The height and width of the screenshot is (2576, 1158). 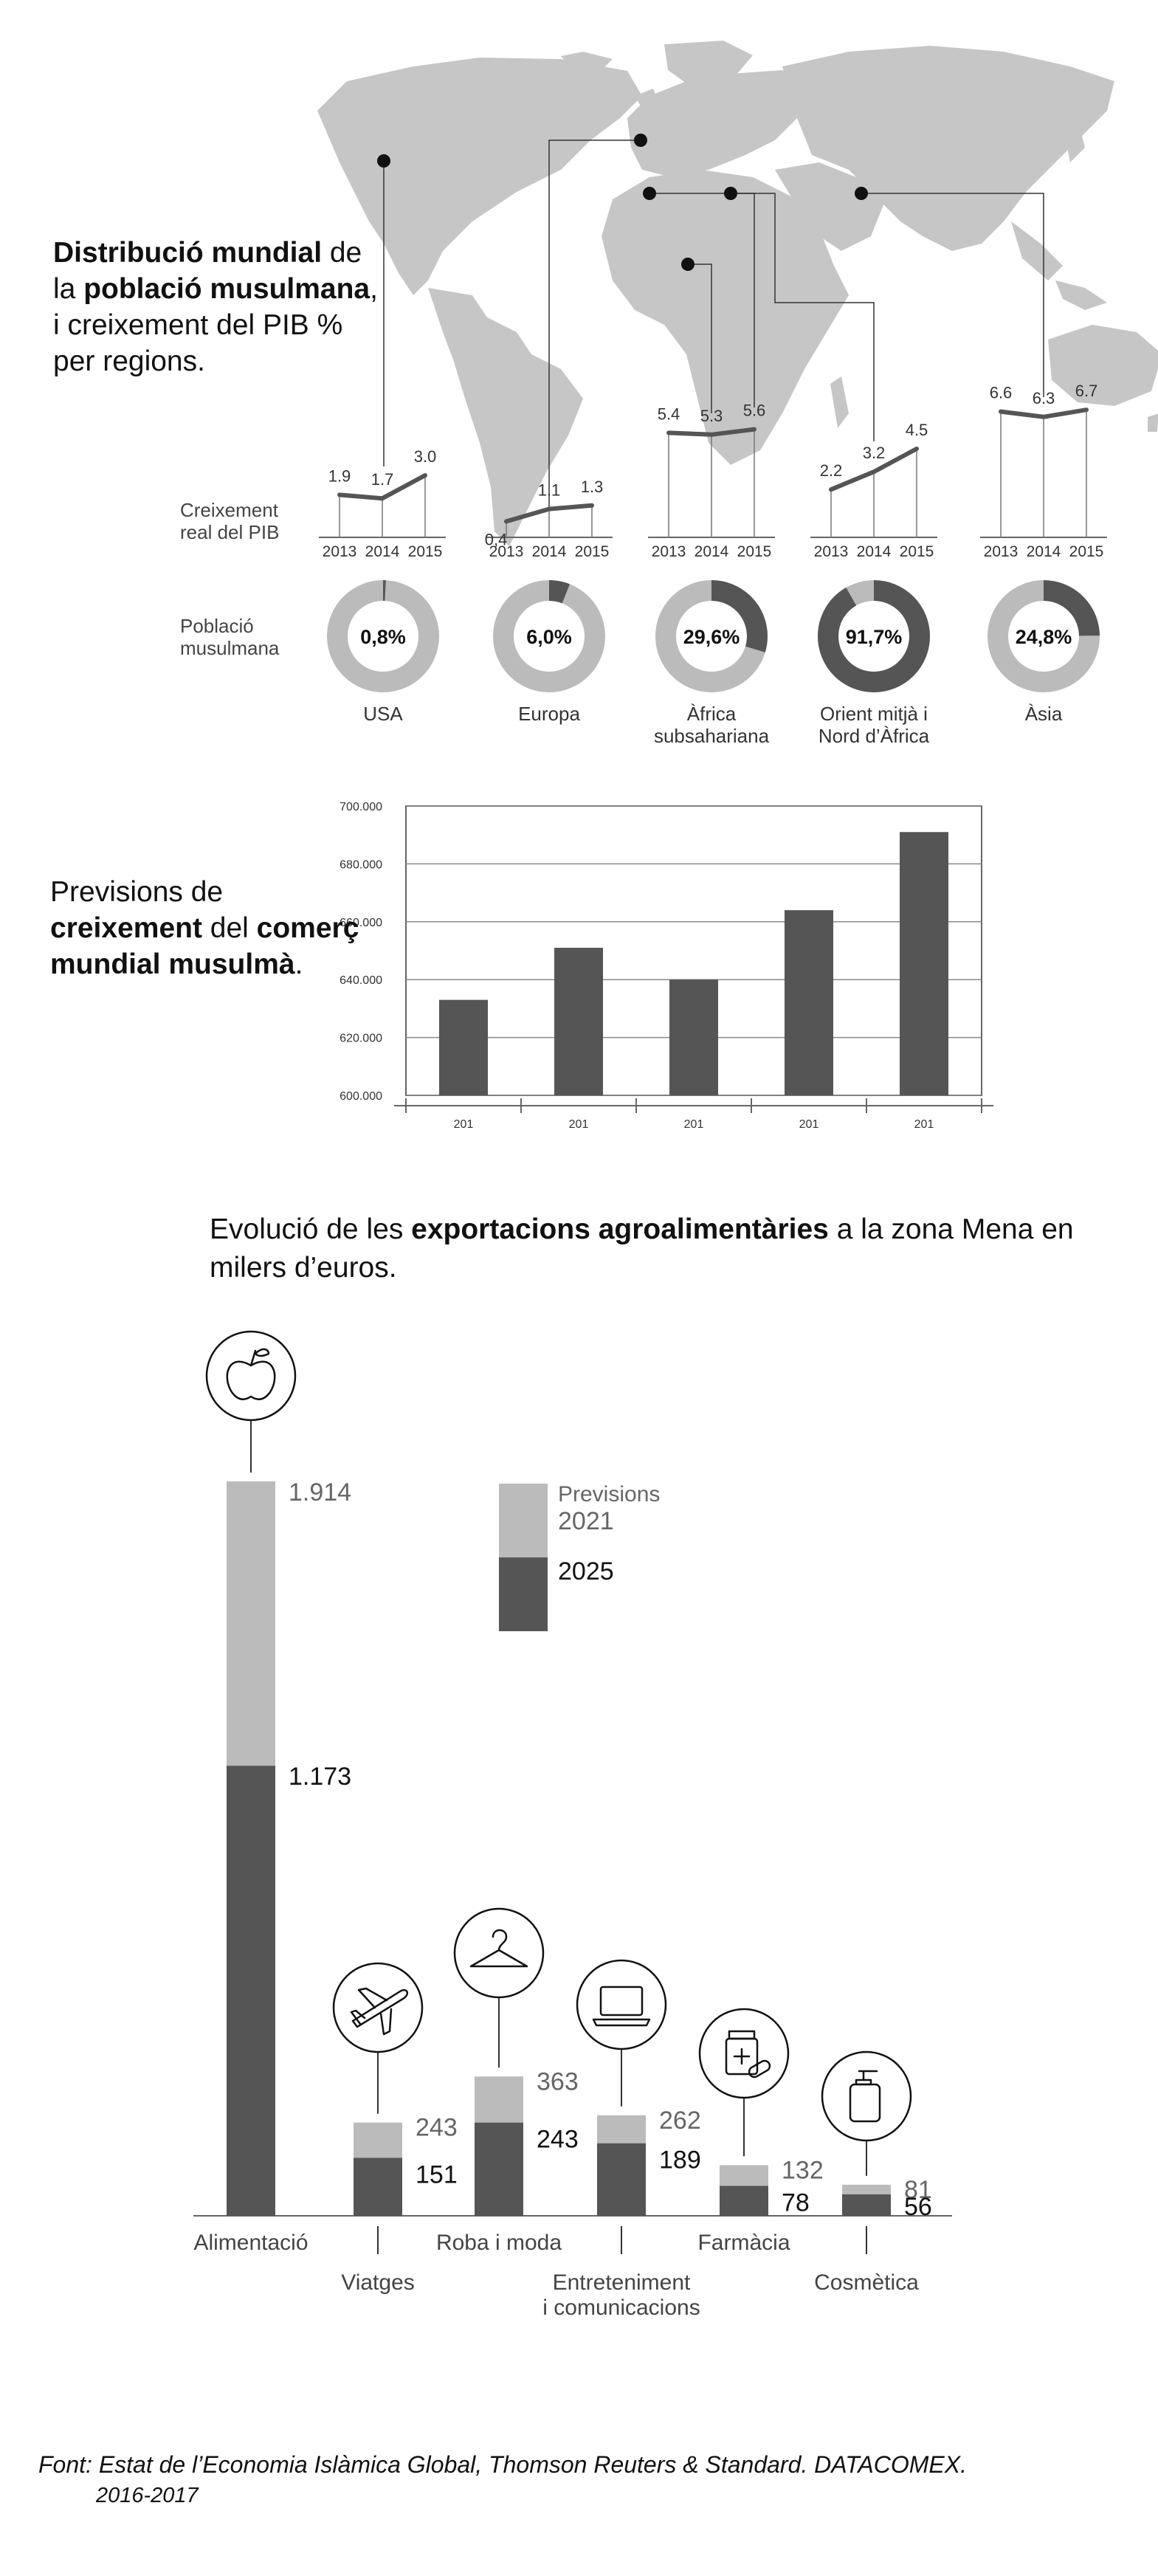 What do you see at coordinates (311, 1229) in the screenshot?
I see `section3-title-part: Evolució de les` at bounding box center [311, 1229].